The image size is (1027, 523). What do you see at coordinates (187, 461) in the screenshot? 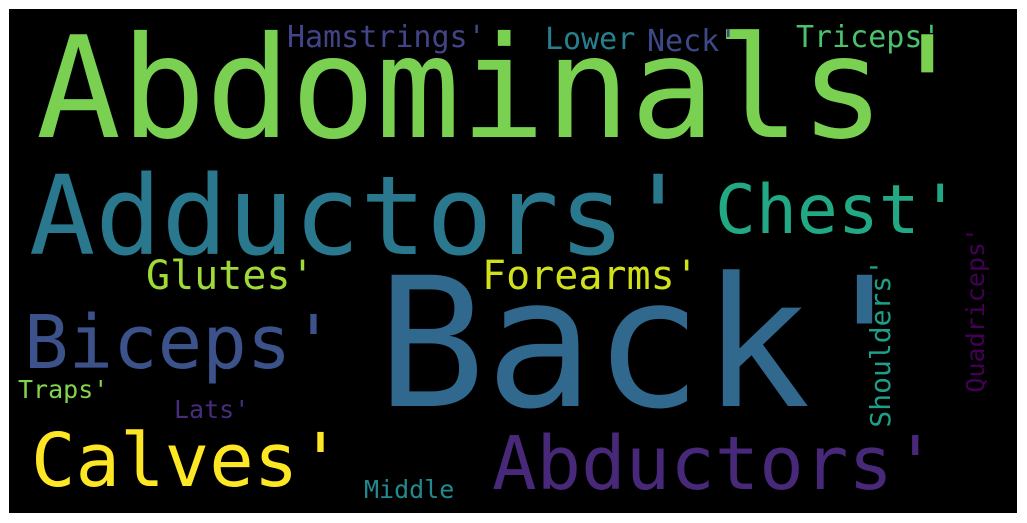
I see `word-calves: Calves'` at bounding box center [187, 461].